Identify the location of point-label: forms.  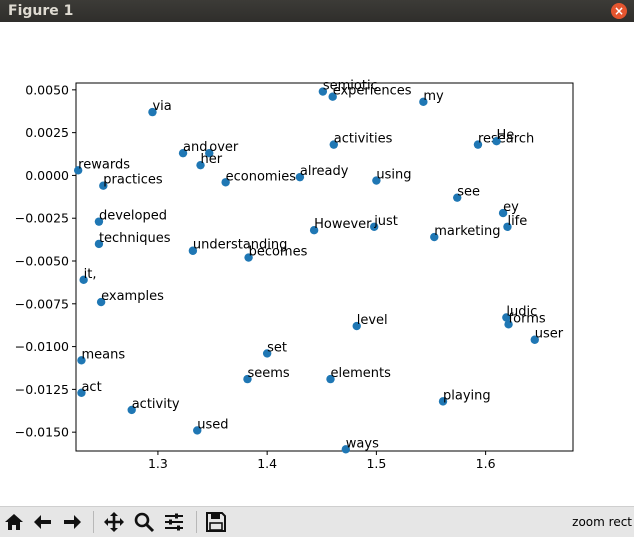
(527, 318).